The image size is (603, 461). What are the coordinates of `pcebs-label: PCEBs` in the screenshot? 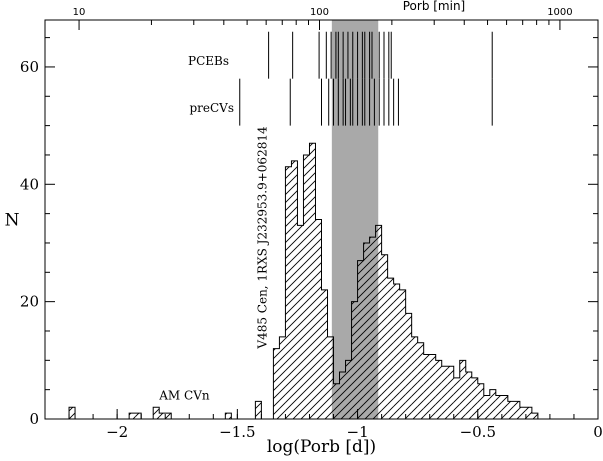 It's located at (208, 61).